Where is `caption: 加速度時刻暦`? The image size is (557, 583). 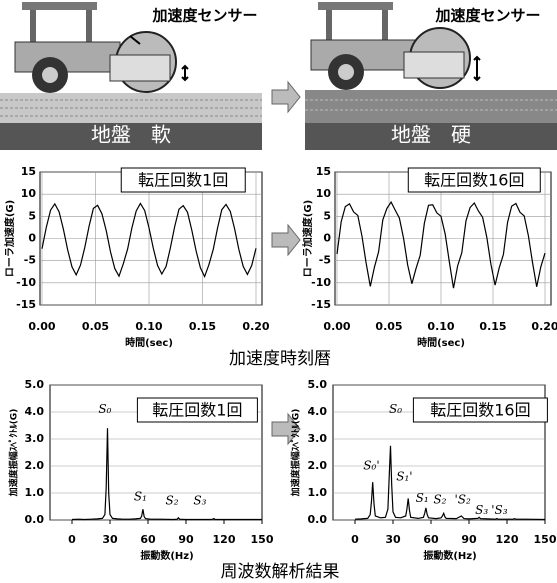
caption: 加速度時刻暦 is located at coordinates (280, 359).